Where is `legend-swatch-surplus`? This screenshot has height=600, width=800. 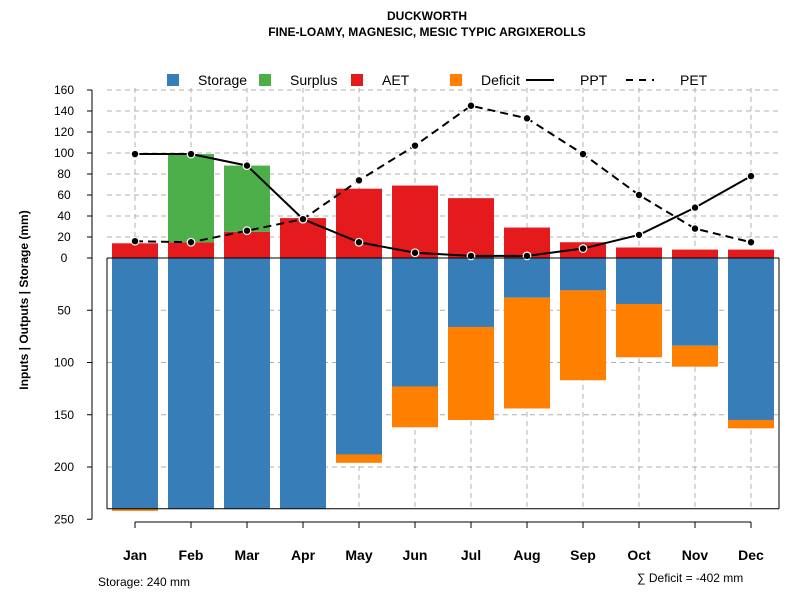
legend-swatch-surplus is located at coordinates (265, 80).